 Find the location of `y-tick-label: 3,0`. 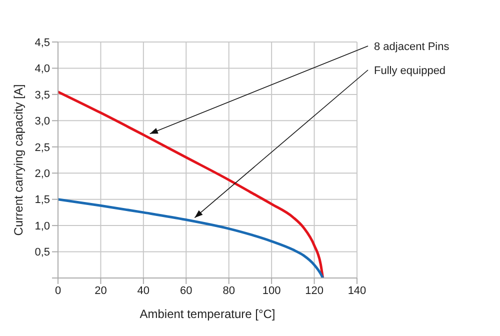

y-tick-label: 3,0 is located at coordinates (42, 122).